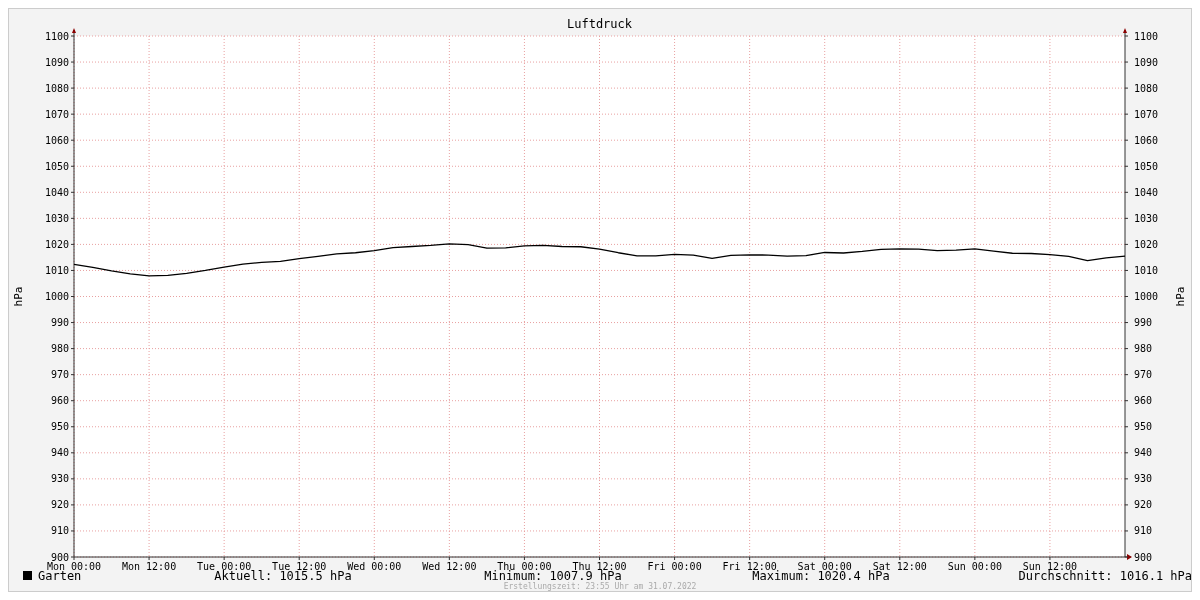 This screenshot has height=600, width=1200. I want to click on y-tick-label: 1090, so click(56, 62).